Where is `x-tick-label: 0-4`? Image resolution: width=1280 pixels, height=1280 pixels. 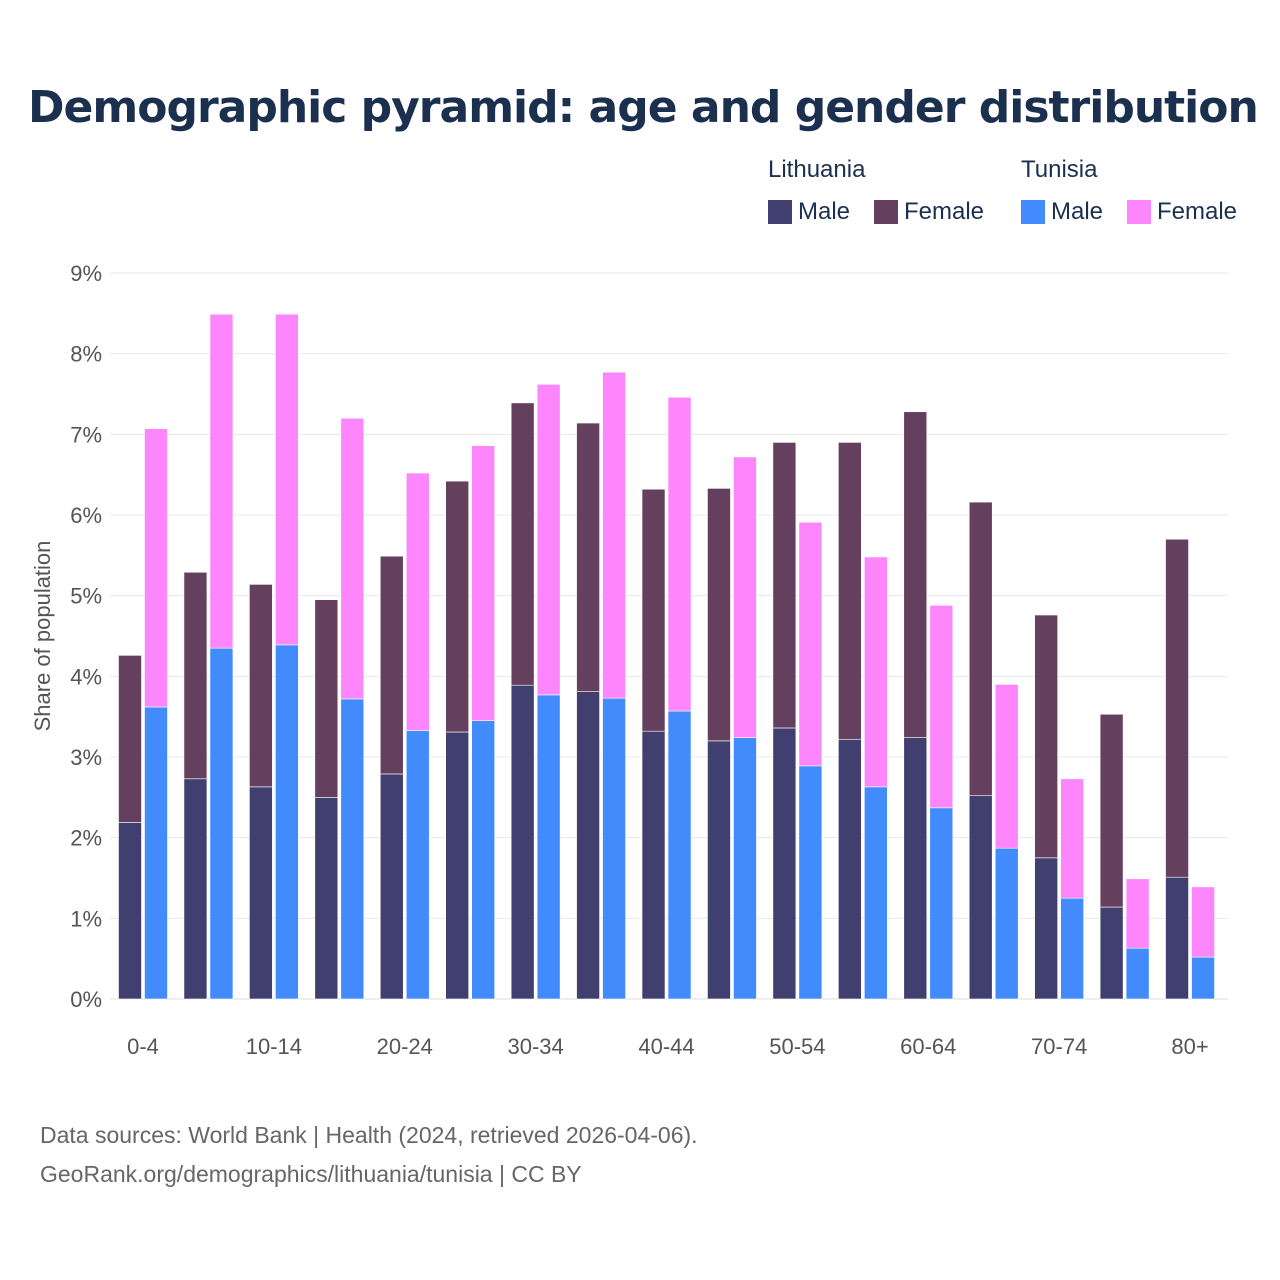 x-tick-label: 0-4 is located at coordinates (143, 1046).